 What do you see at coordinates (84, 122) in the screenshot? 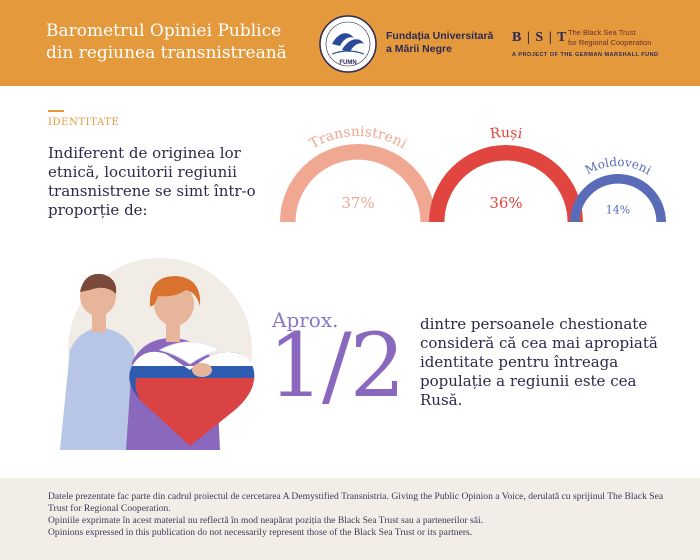
I see `section-label: IDENTITATE` at bounding box center [84, 122].